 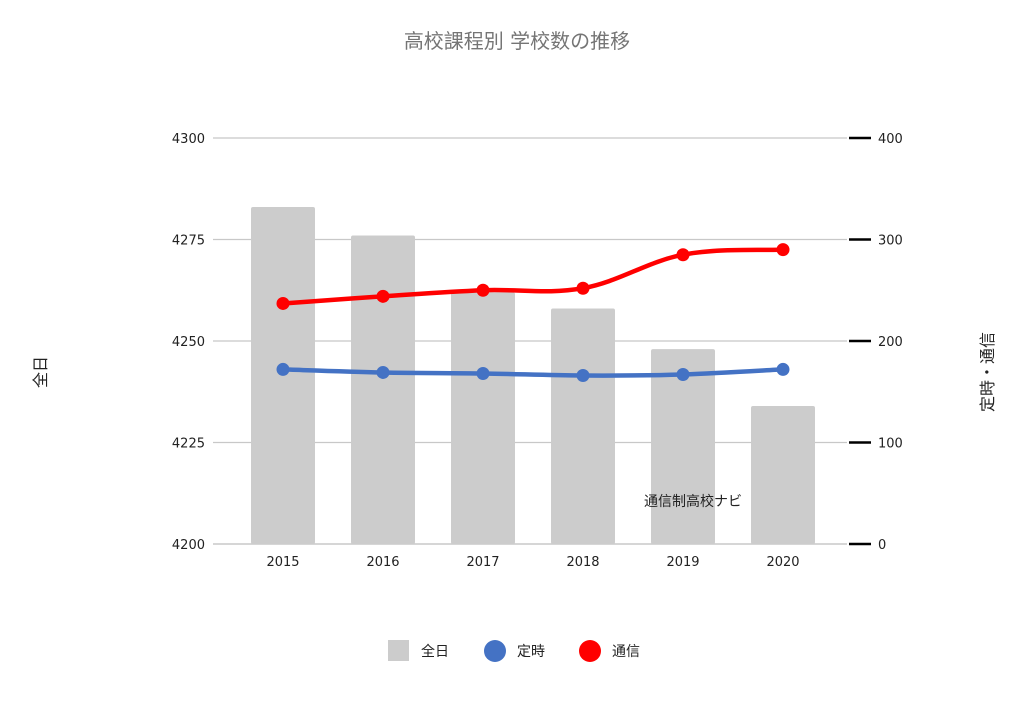 What do you see at coordinates (188, 241) in the screenshot?
I see `y-left-tick-label: 4275` at bounding box center [188, 241].